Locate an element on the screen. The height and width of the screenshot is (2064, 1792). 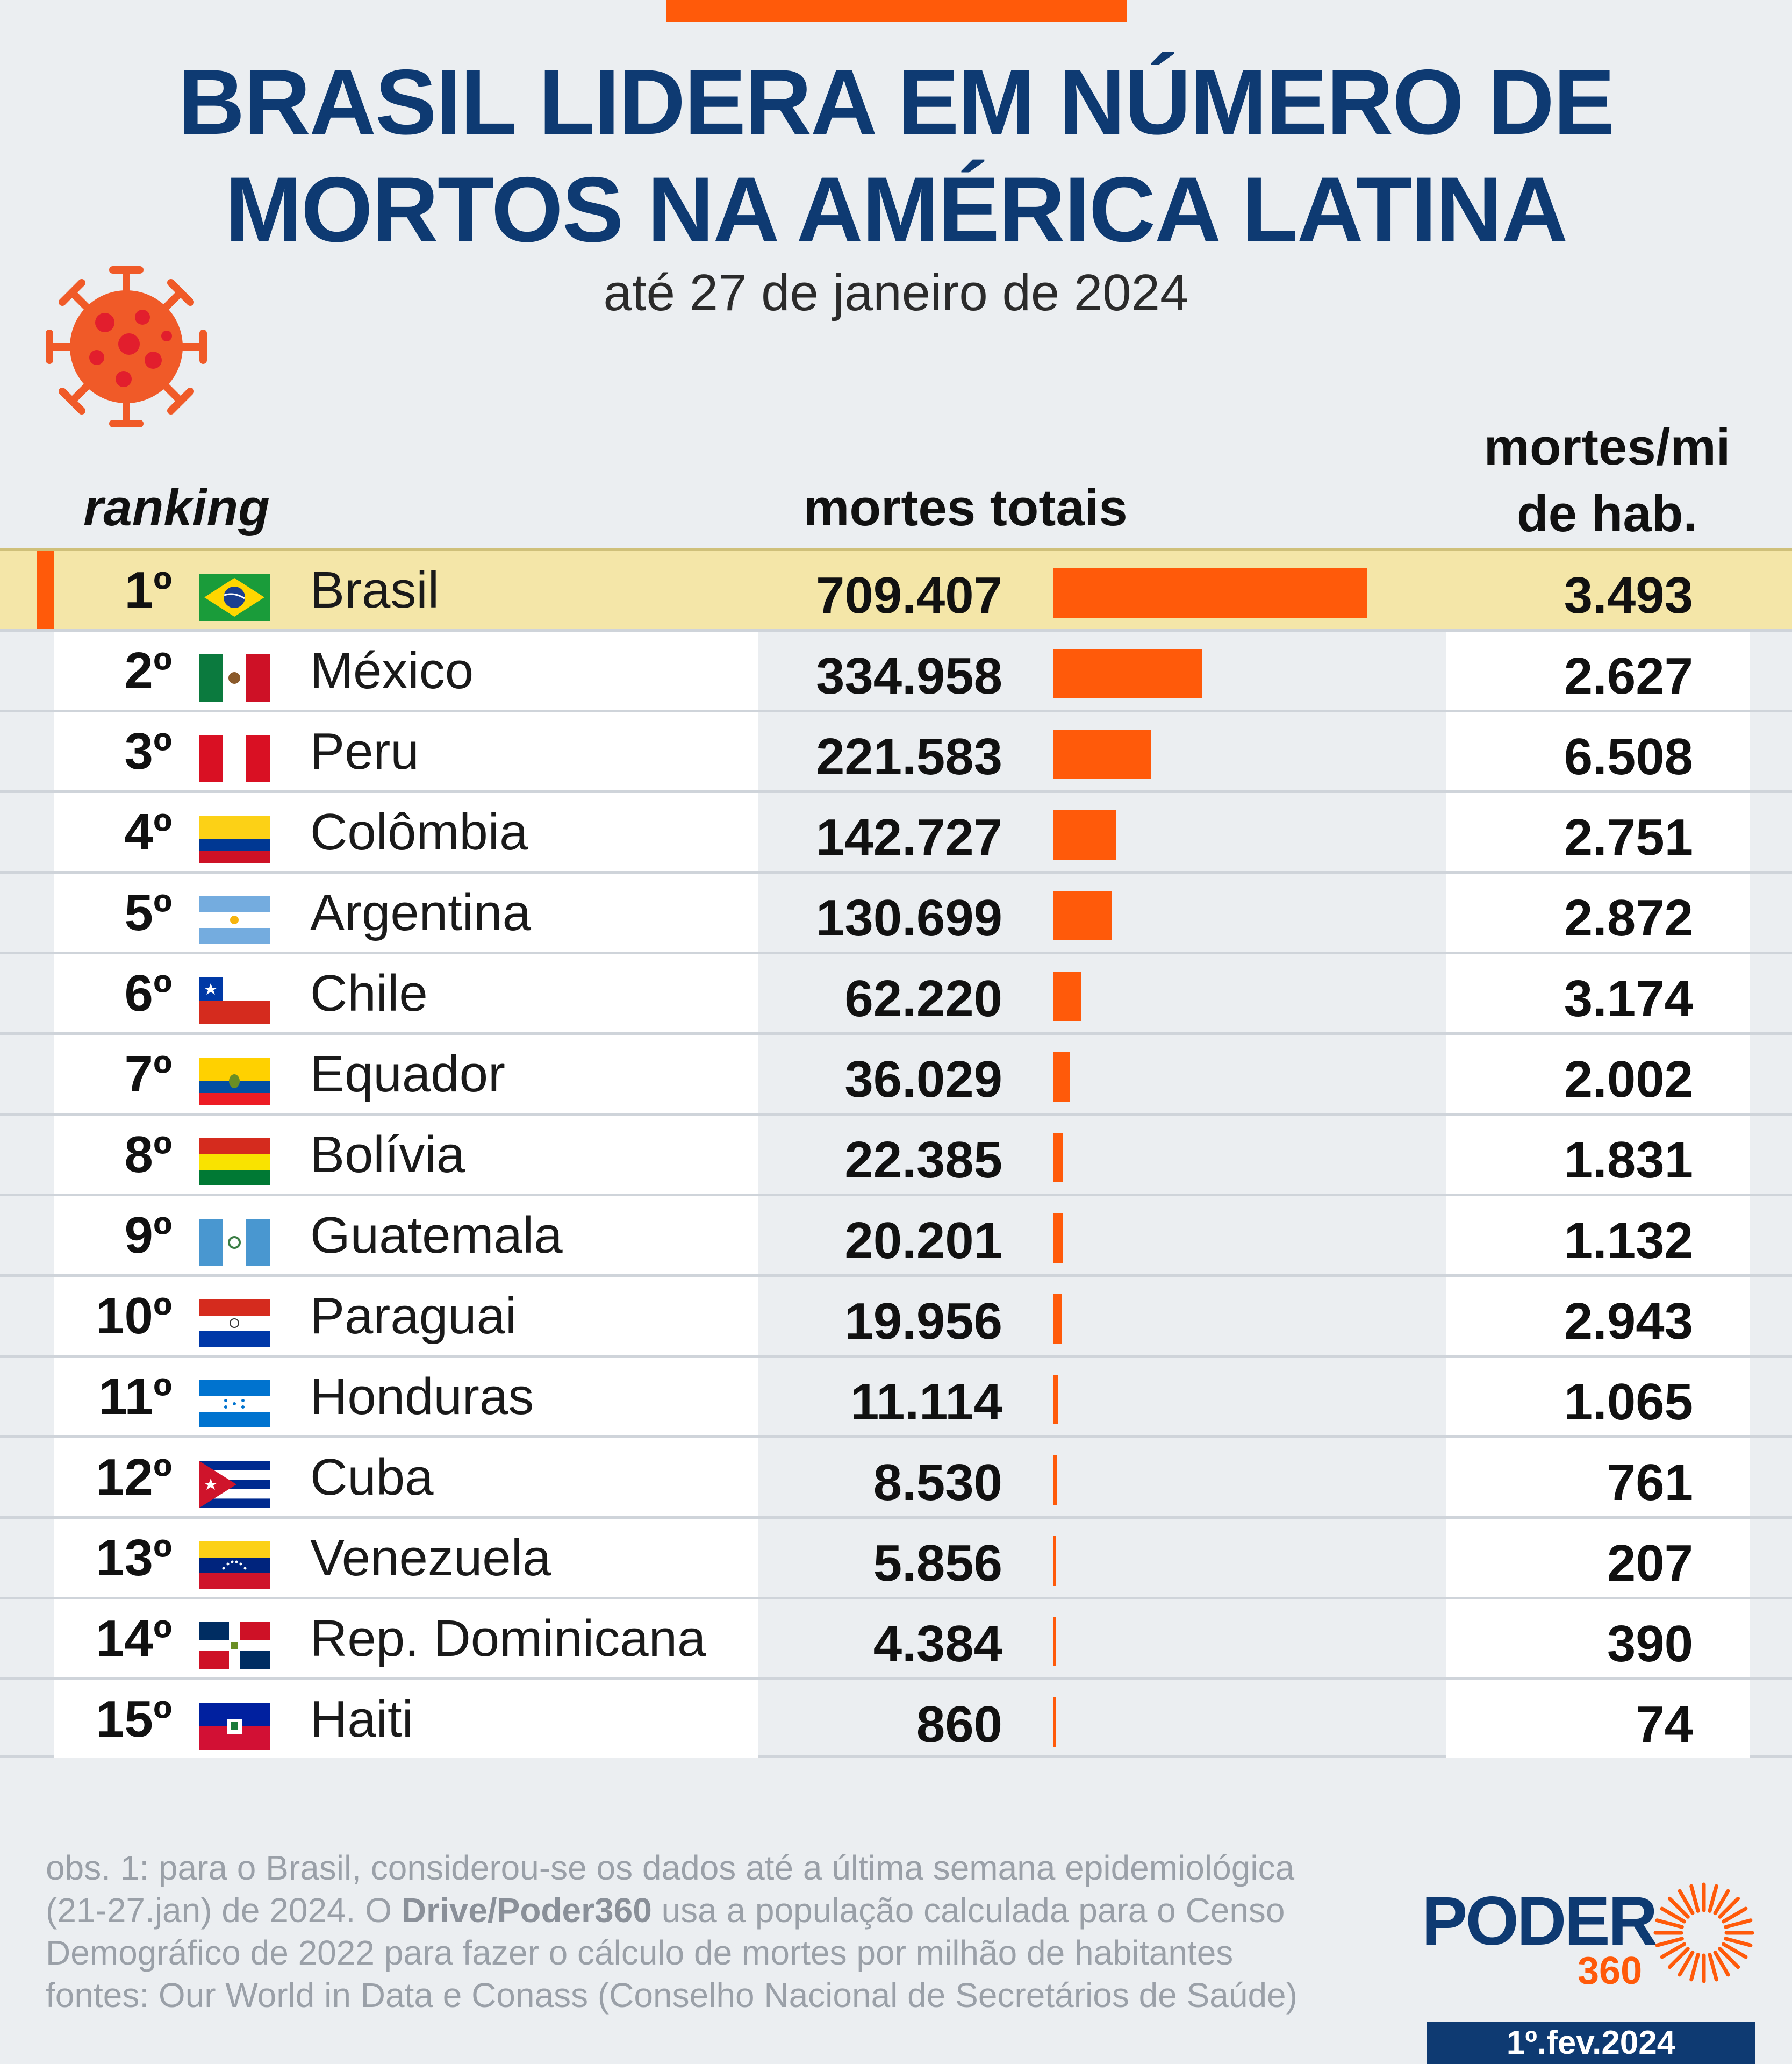
virus-icon is located at coordinates (126, 347).